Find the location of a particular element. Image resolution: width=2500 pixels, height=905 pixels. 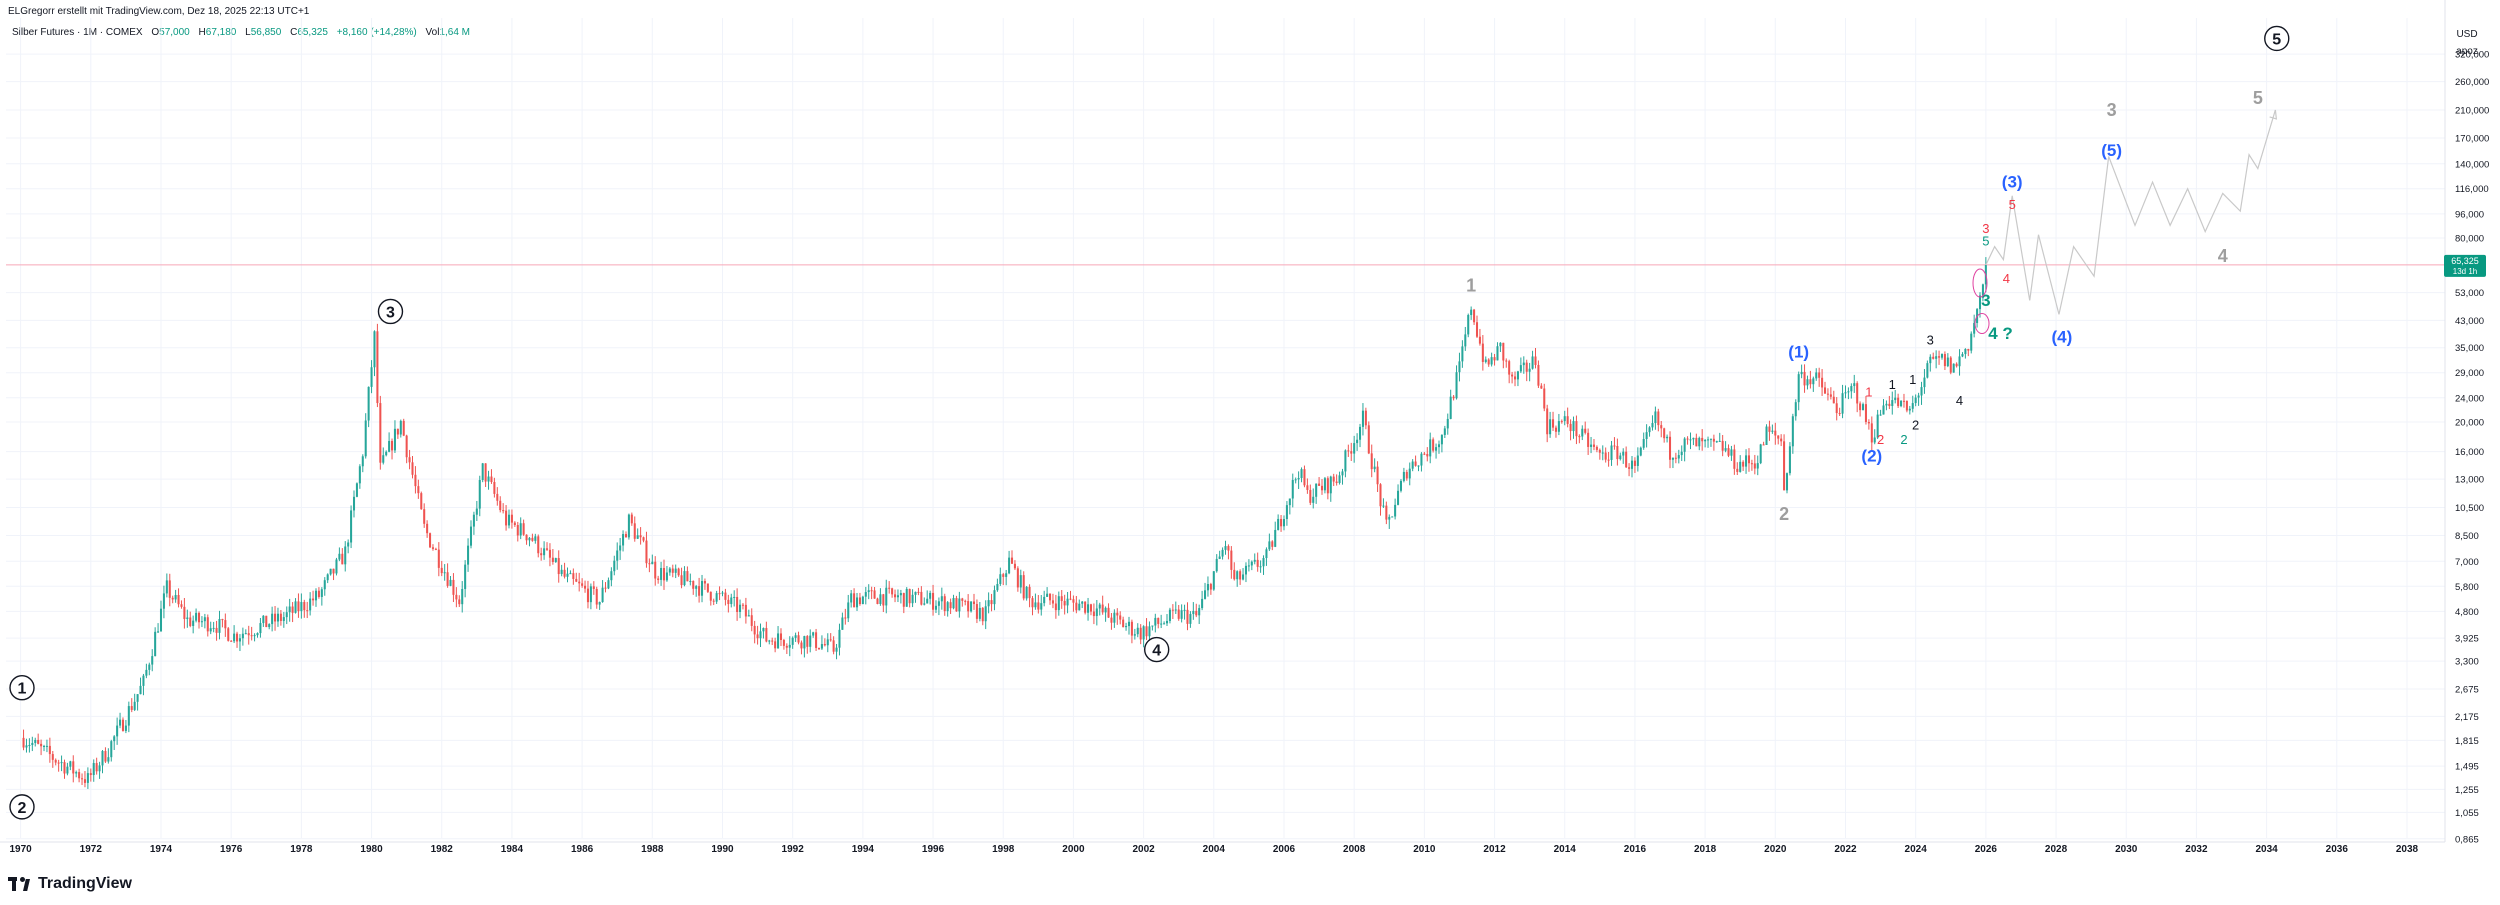

wave-label-text: 1 is located at coordinates (1868, 392).